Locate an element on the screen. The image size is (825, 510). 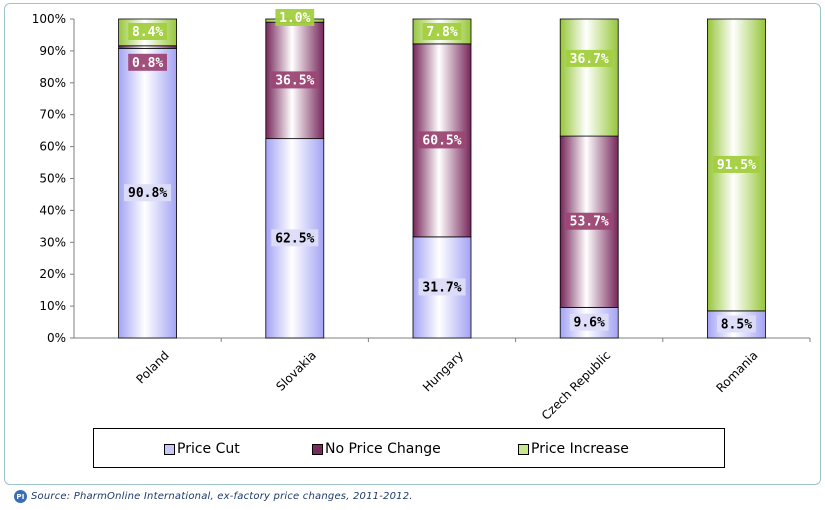
data-label-price-increase: 36.7% is located at coordinates (589, 59).